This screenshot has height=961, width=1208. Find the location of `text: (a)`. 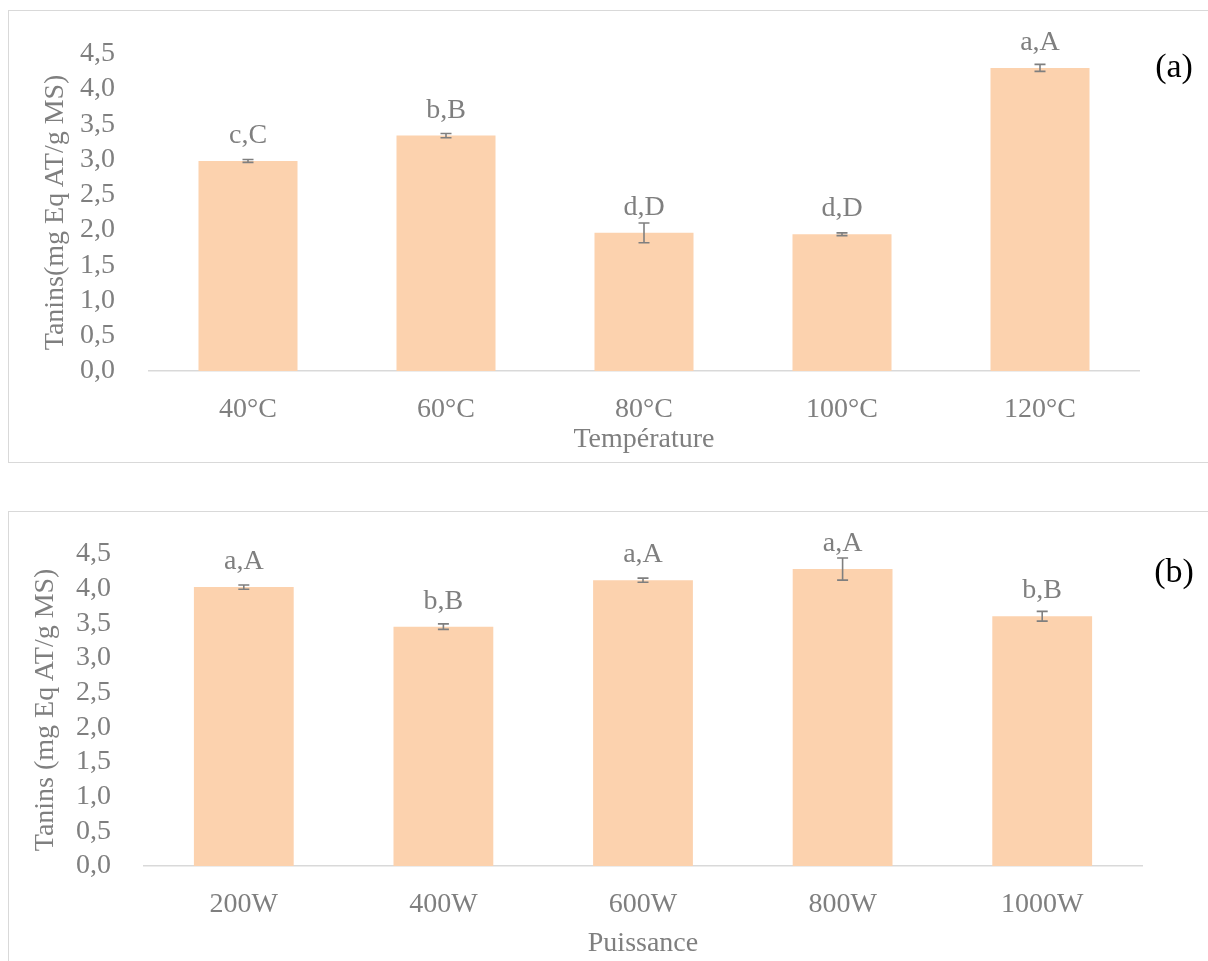

text: (a) is located at coordinates (1174, 65).